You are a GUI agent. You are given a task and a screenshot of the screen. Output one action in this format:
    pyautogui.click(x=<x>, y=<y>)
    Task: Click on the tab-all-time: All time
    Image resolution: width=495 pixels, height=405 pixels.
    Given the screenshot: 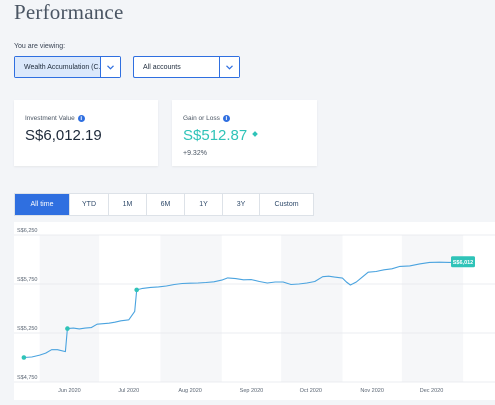 What is the action you would take?
    pyautogui.click(x=42, y=204)
    